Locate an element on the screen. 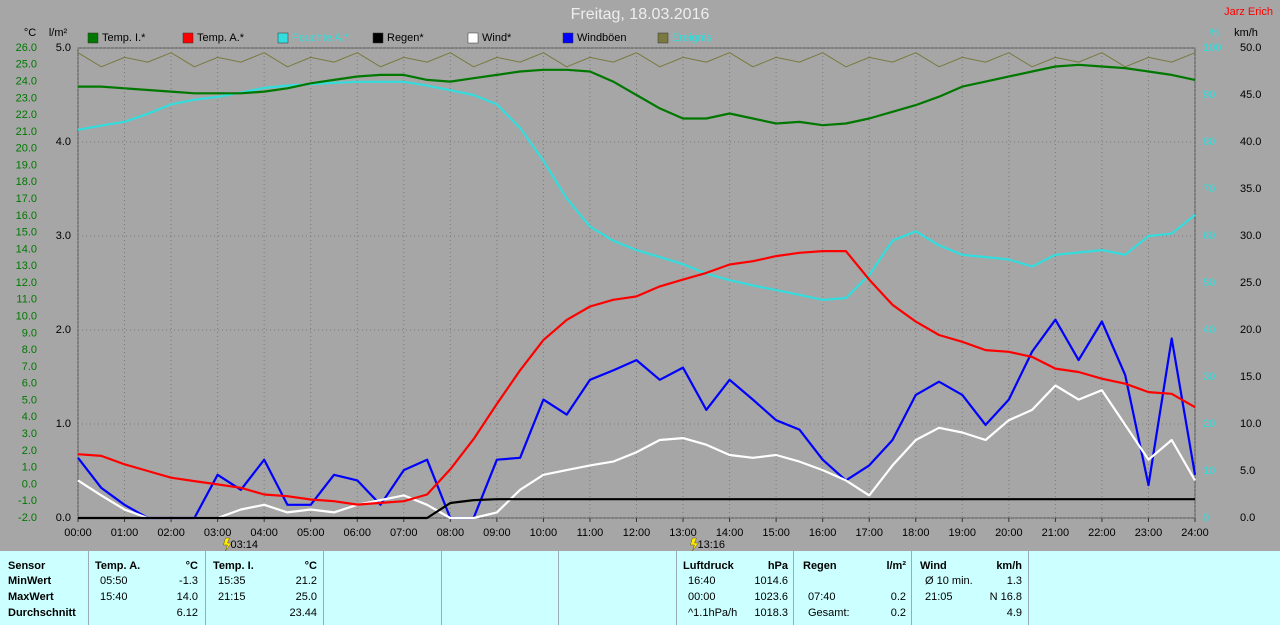 Image resolution: width=1280 pixels, height=625 pixels. x-tick-label: 11:00 is located at coordinates (590, 533).